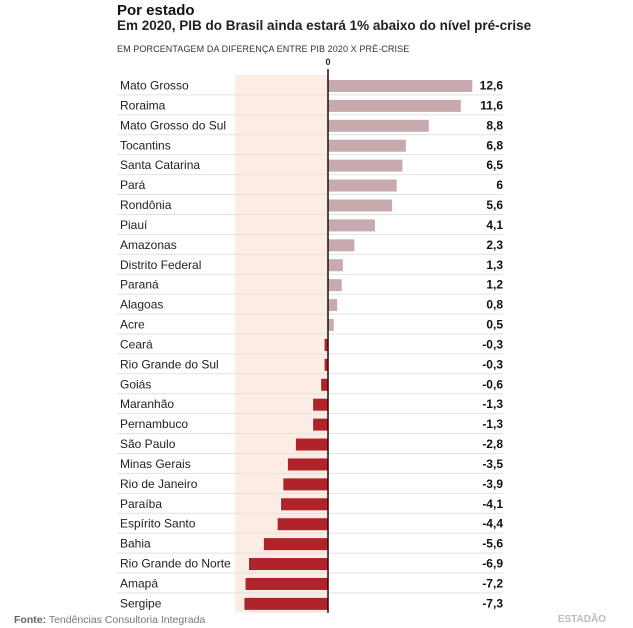  Describe the element at coordinates (159, 484) in the screenshot. I see `category-label: Rio de Janeiro` at that location.